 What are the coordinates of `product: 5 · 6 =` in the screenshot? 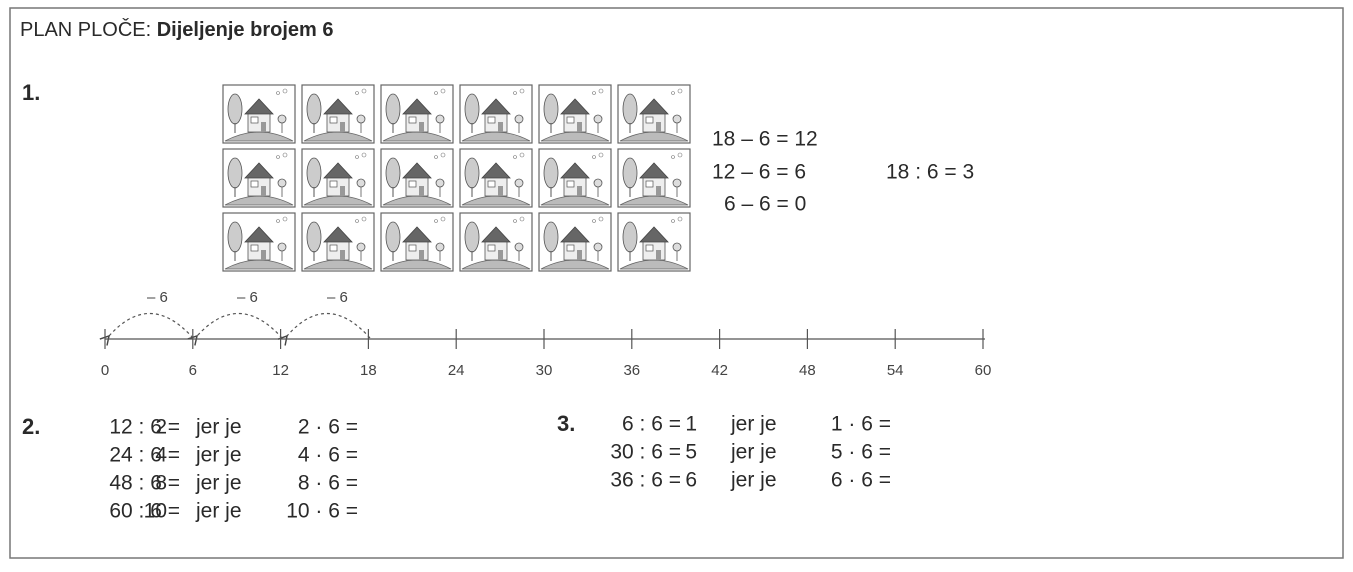 It's located at (861, 452).